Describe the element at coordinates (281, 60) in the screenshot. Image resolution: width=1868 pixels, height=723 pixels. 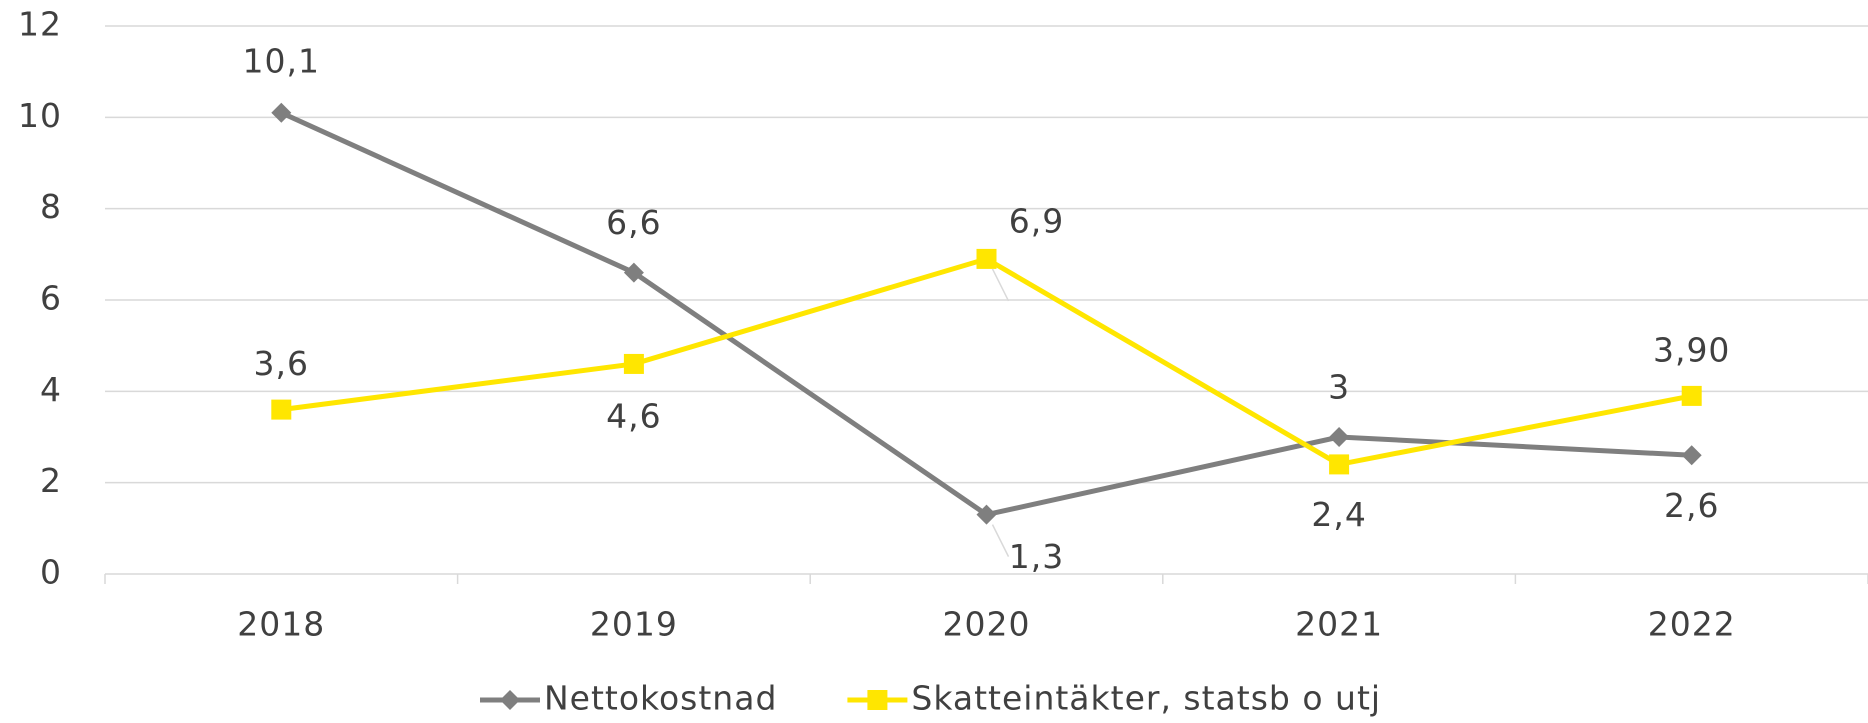
I see `data-label: 10,1` at that location.